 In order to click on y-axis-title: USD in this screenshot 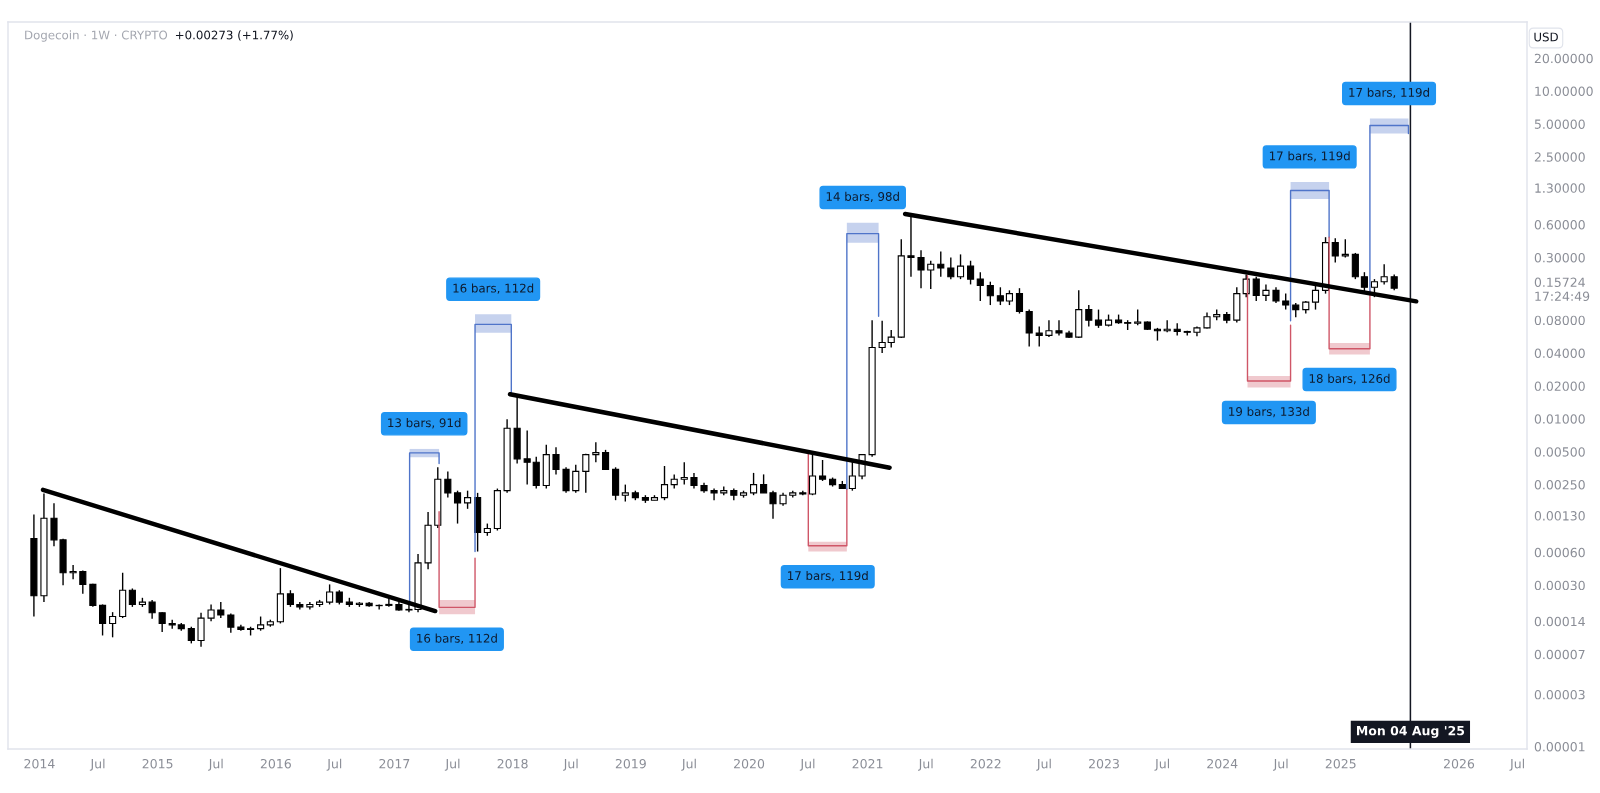, I will do `click(1546, 37)`.